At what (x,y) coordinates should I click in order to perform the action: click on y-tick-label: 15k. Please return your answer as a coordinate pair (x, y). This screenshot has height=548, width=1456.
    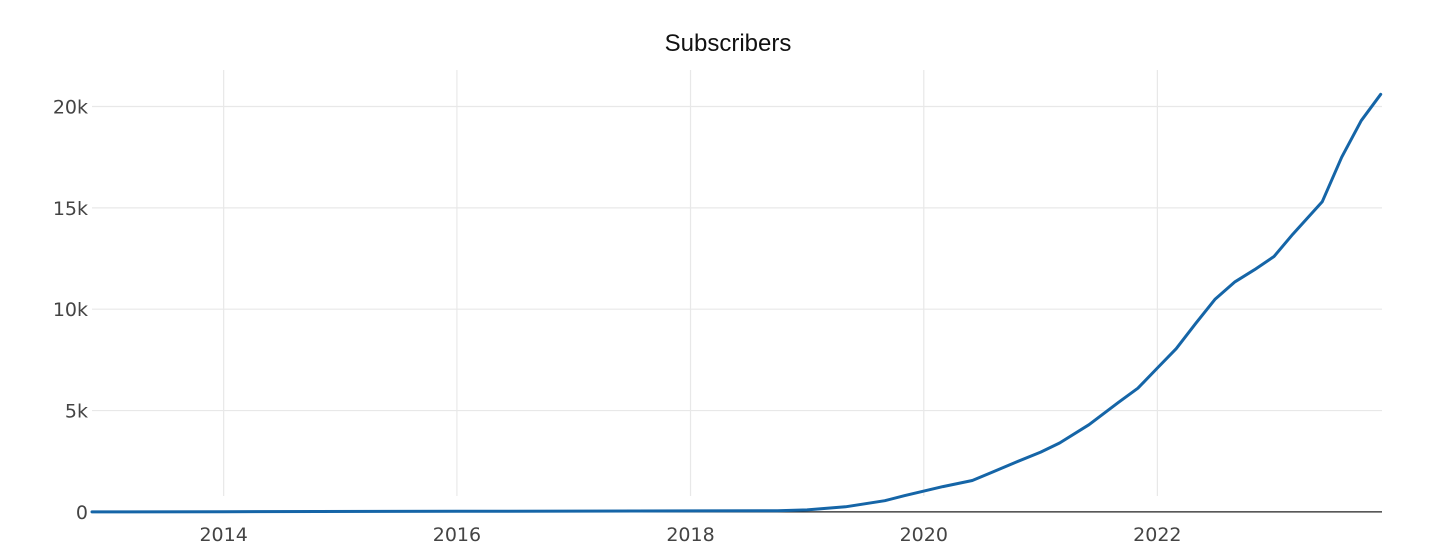
    Looking at the image, I should click on (70, 209).